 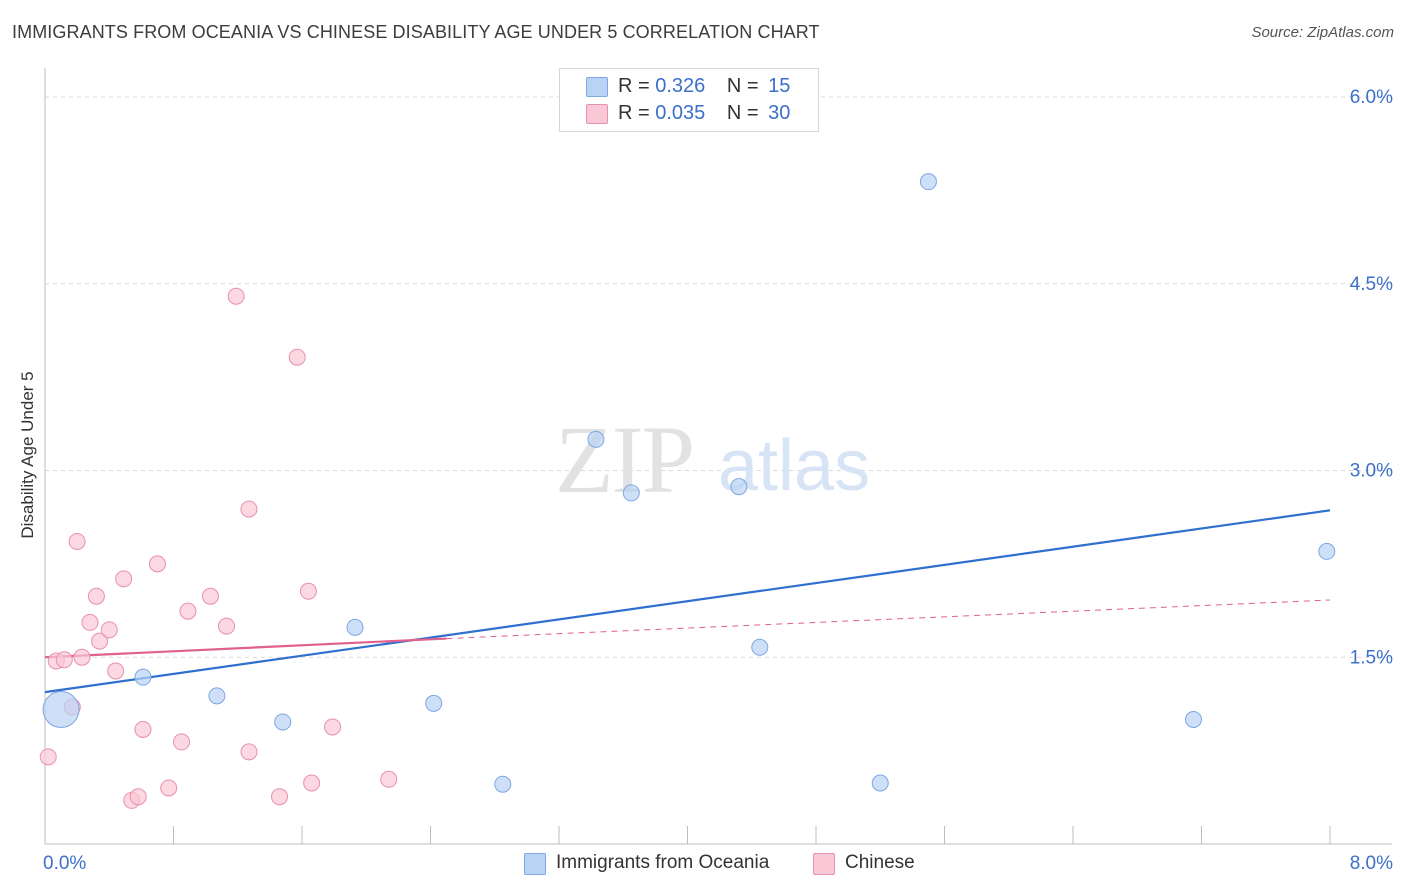 What do you see at coordinates (712, 459) in the screenshot?
I see `watermark: ZIP atlas` at bounding box center [712, 459].